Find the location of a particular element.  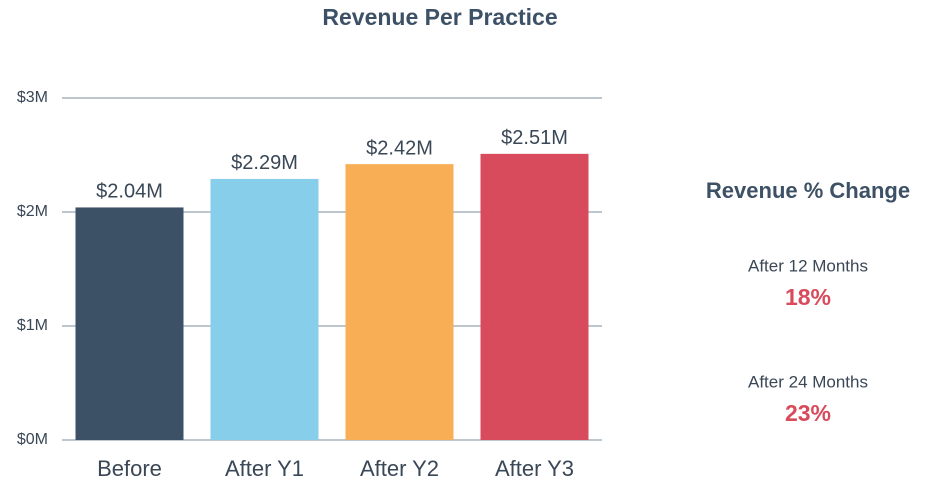

panel-label: After 12 Months is located at coordinates (808, 265).